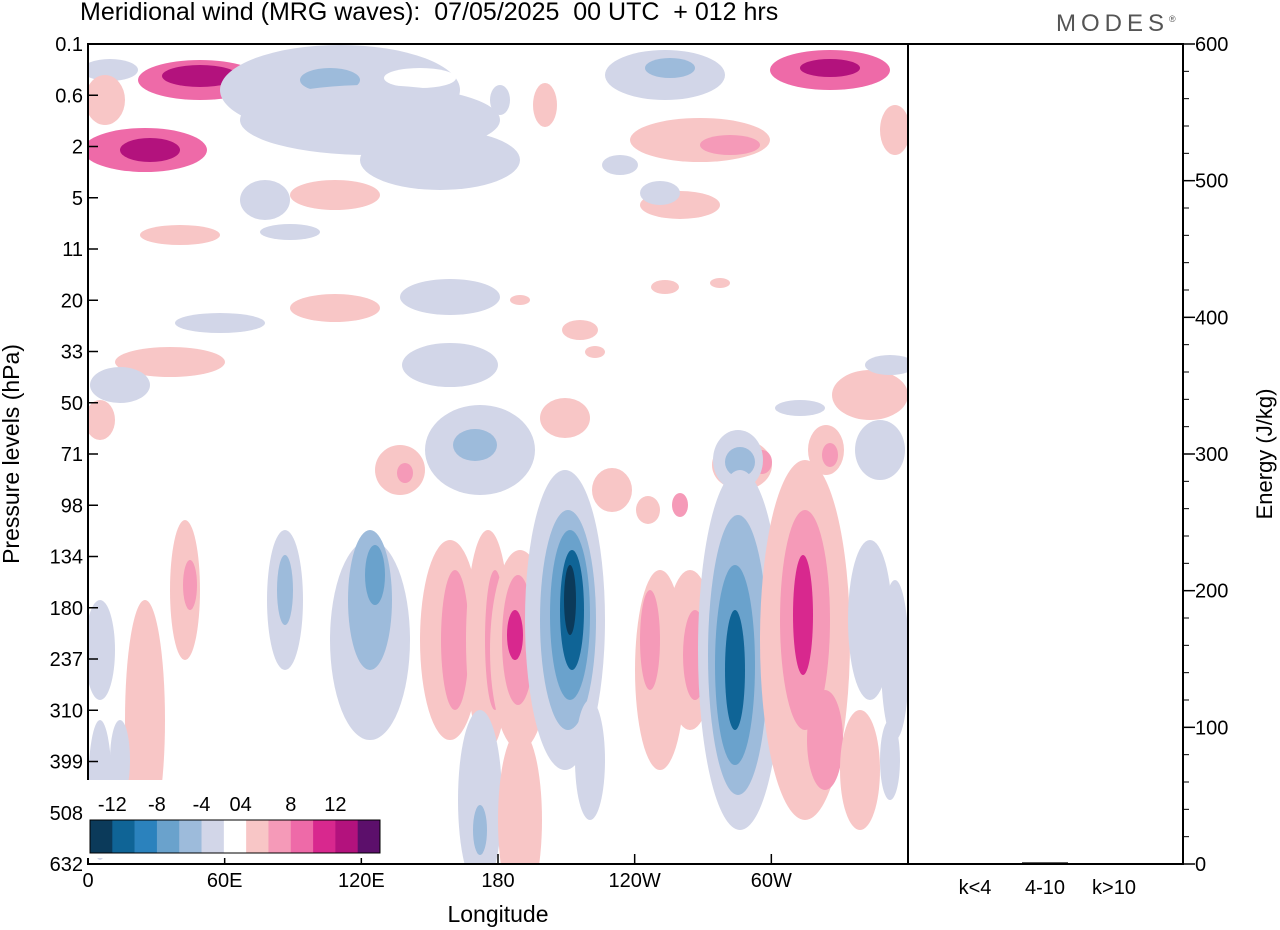 This screenshot has height=930, width=1280. What do you see at coordinates (290, 805) in the screenshot?
I see `colorbar-tick-label: 8` at bounding box center [290, 805].